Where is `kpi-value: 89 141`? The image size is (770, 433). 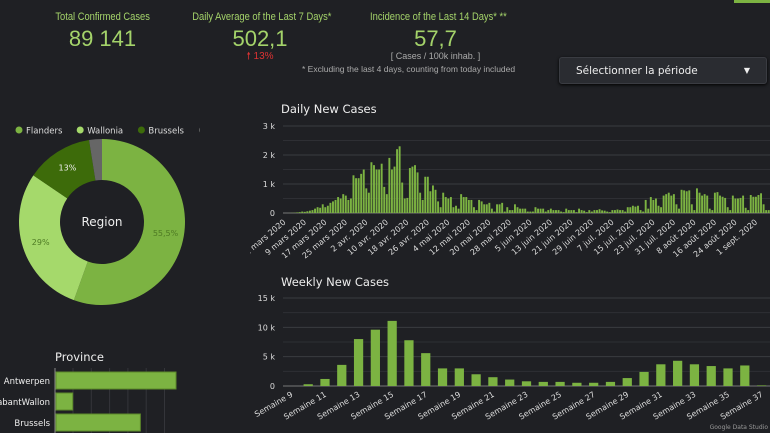 kpi-value: 89 141 is located at coordinates (102, 38).